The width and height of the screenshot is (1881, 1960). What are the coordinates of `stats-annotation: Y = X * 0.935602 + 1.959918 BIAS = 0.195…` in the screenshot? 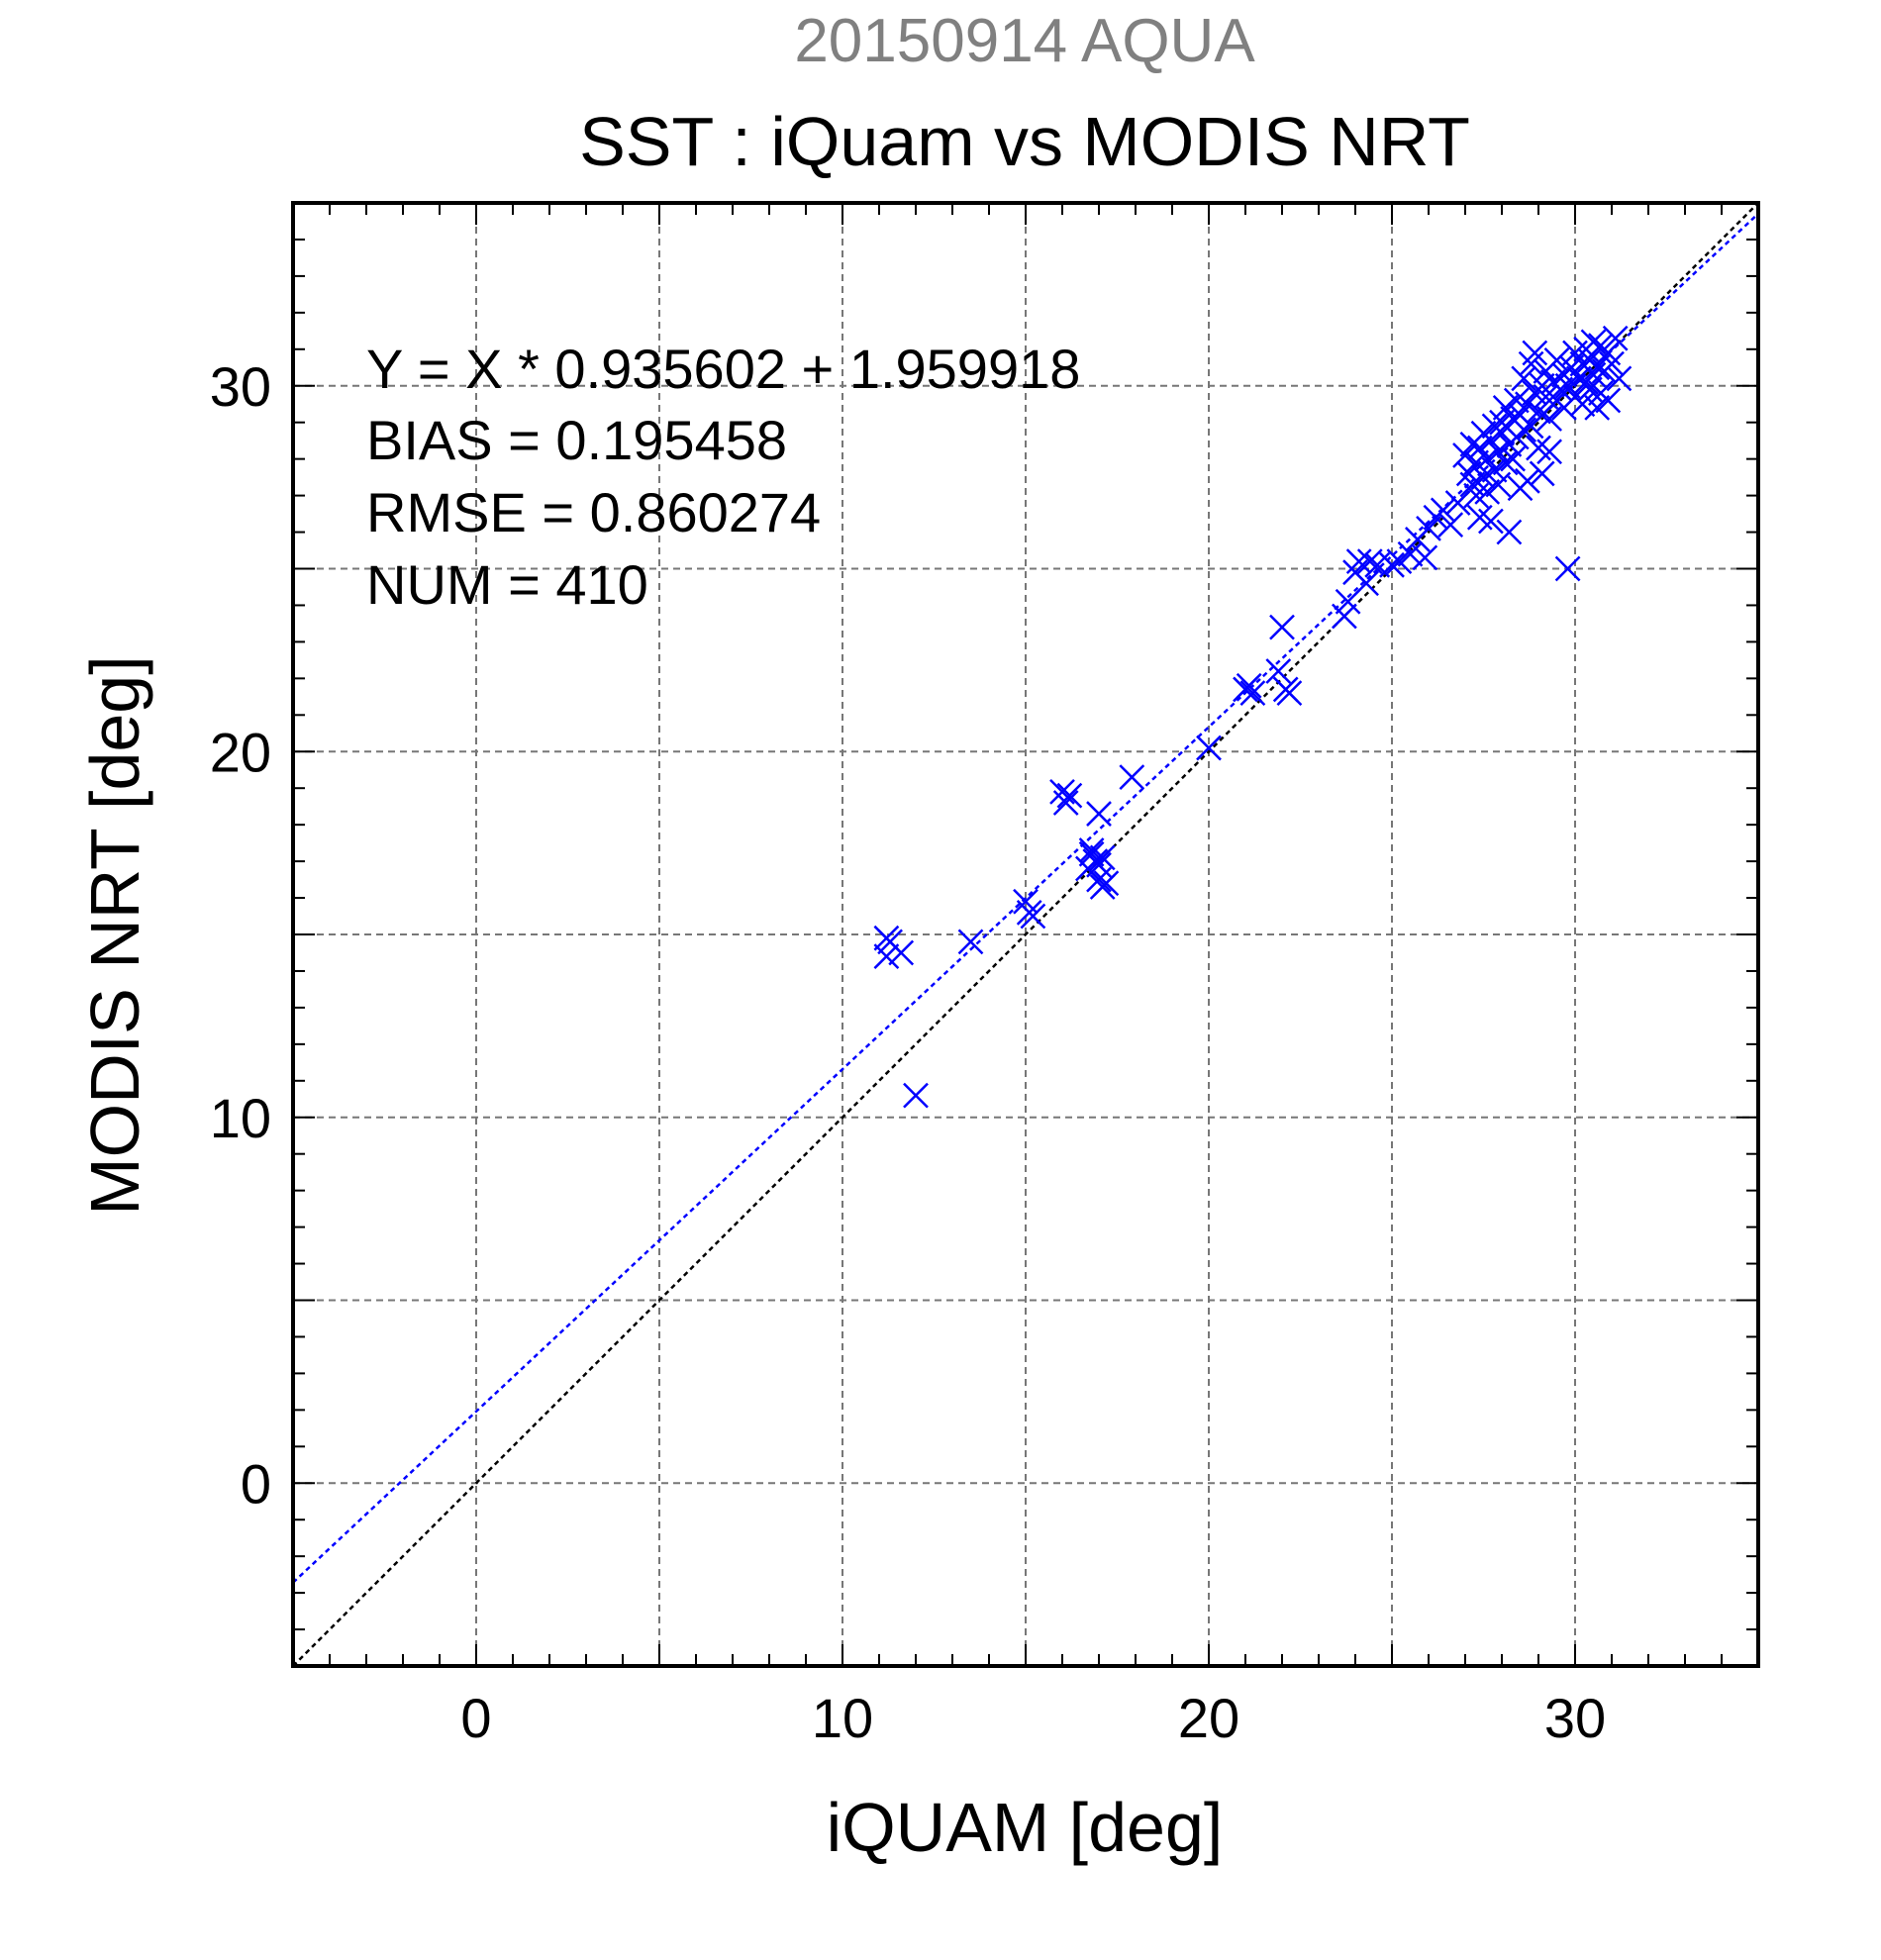 It's located at (723, 477).